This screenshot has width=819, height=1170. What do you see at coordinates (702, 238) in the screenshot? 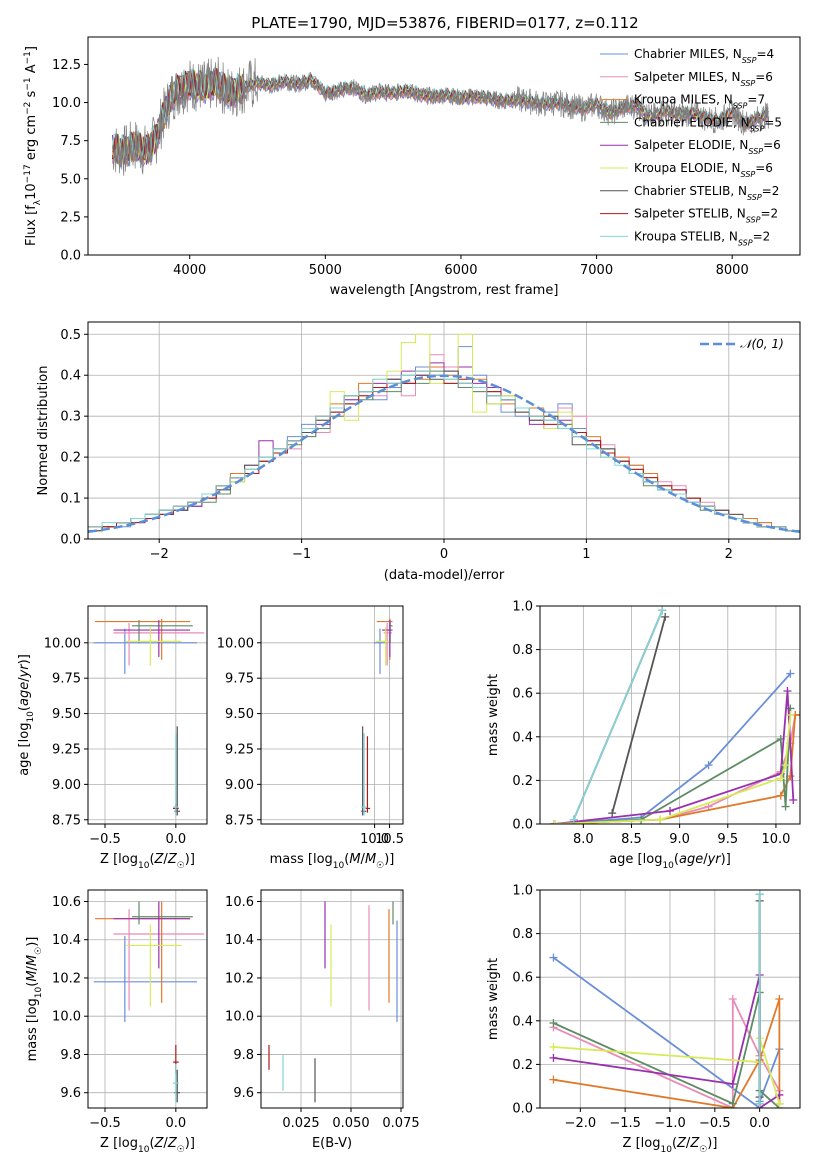
I see `legend-entry: Kroupa STELIB, NSSP=2` at bounding box center [702, 238].